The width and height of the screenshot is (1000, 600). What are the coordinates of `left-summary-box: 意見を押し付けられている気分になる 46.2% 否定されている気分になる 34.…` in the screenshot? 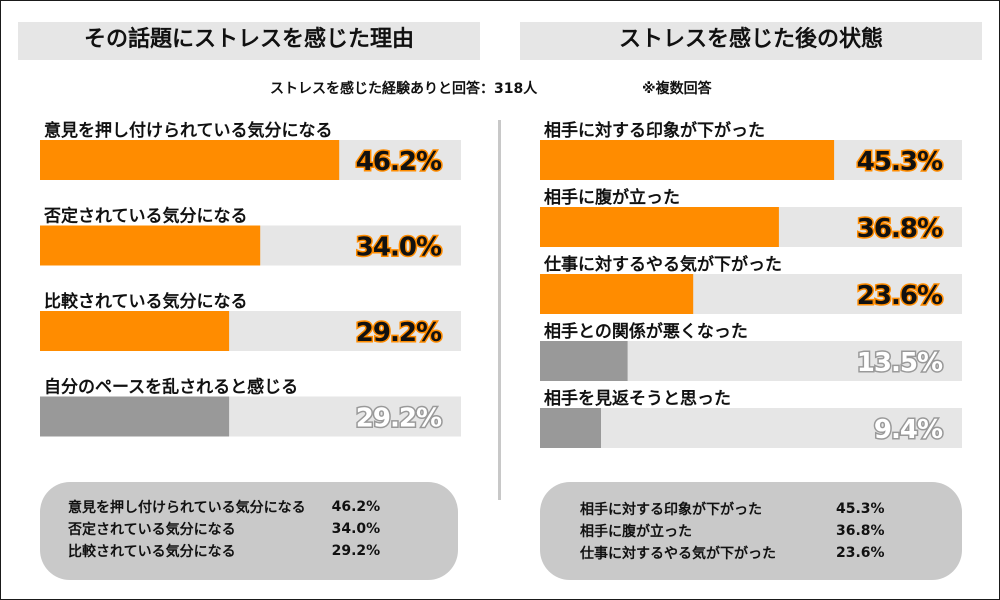 It's located at (249, 531).